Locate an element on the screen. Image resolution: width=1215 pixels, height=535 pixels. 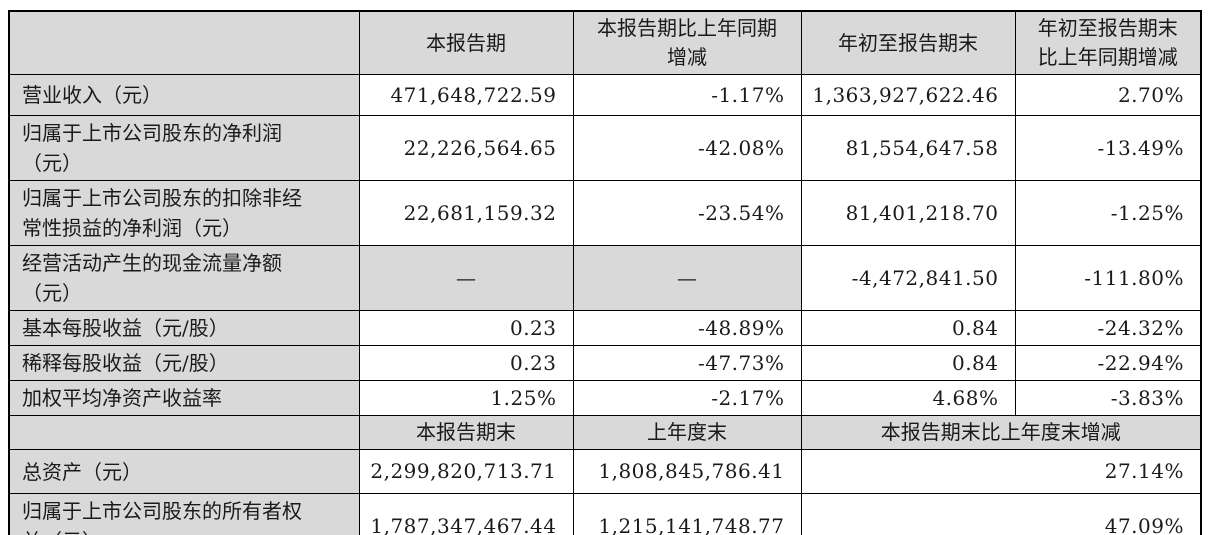
value-ytd-change: -24.32% is located at coordinates (1108, 328).